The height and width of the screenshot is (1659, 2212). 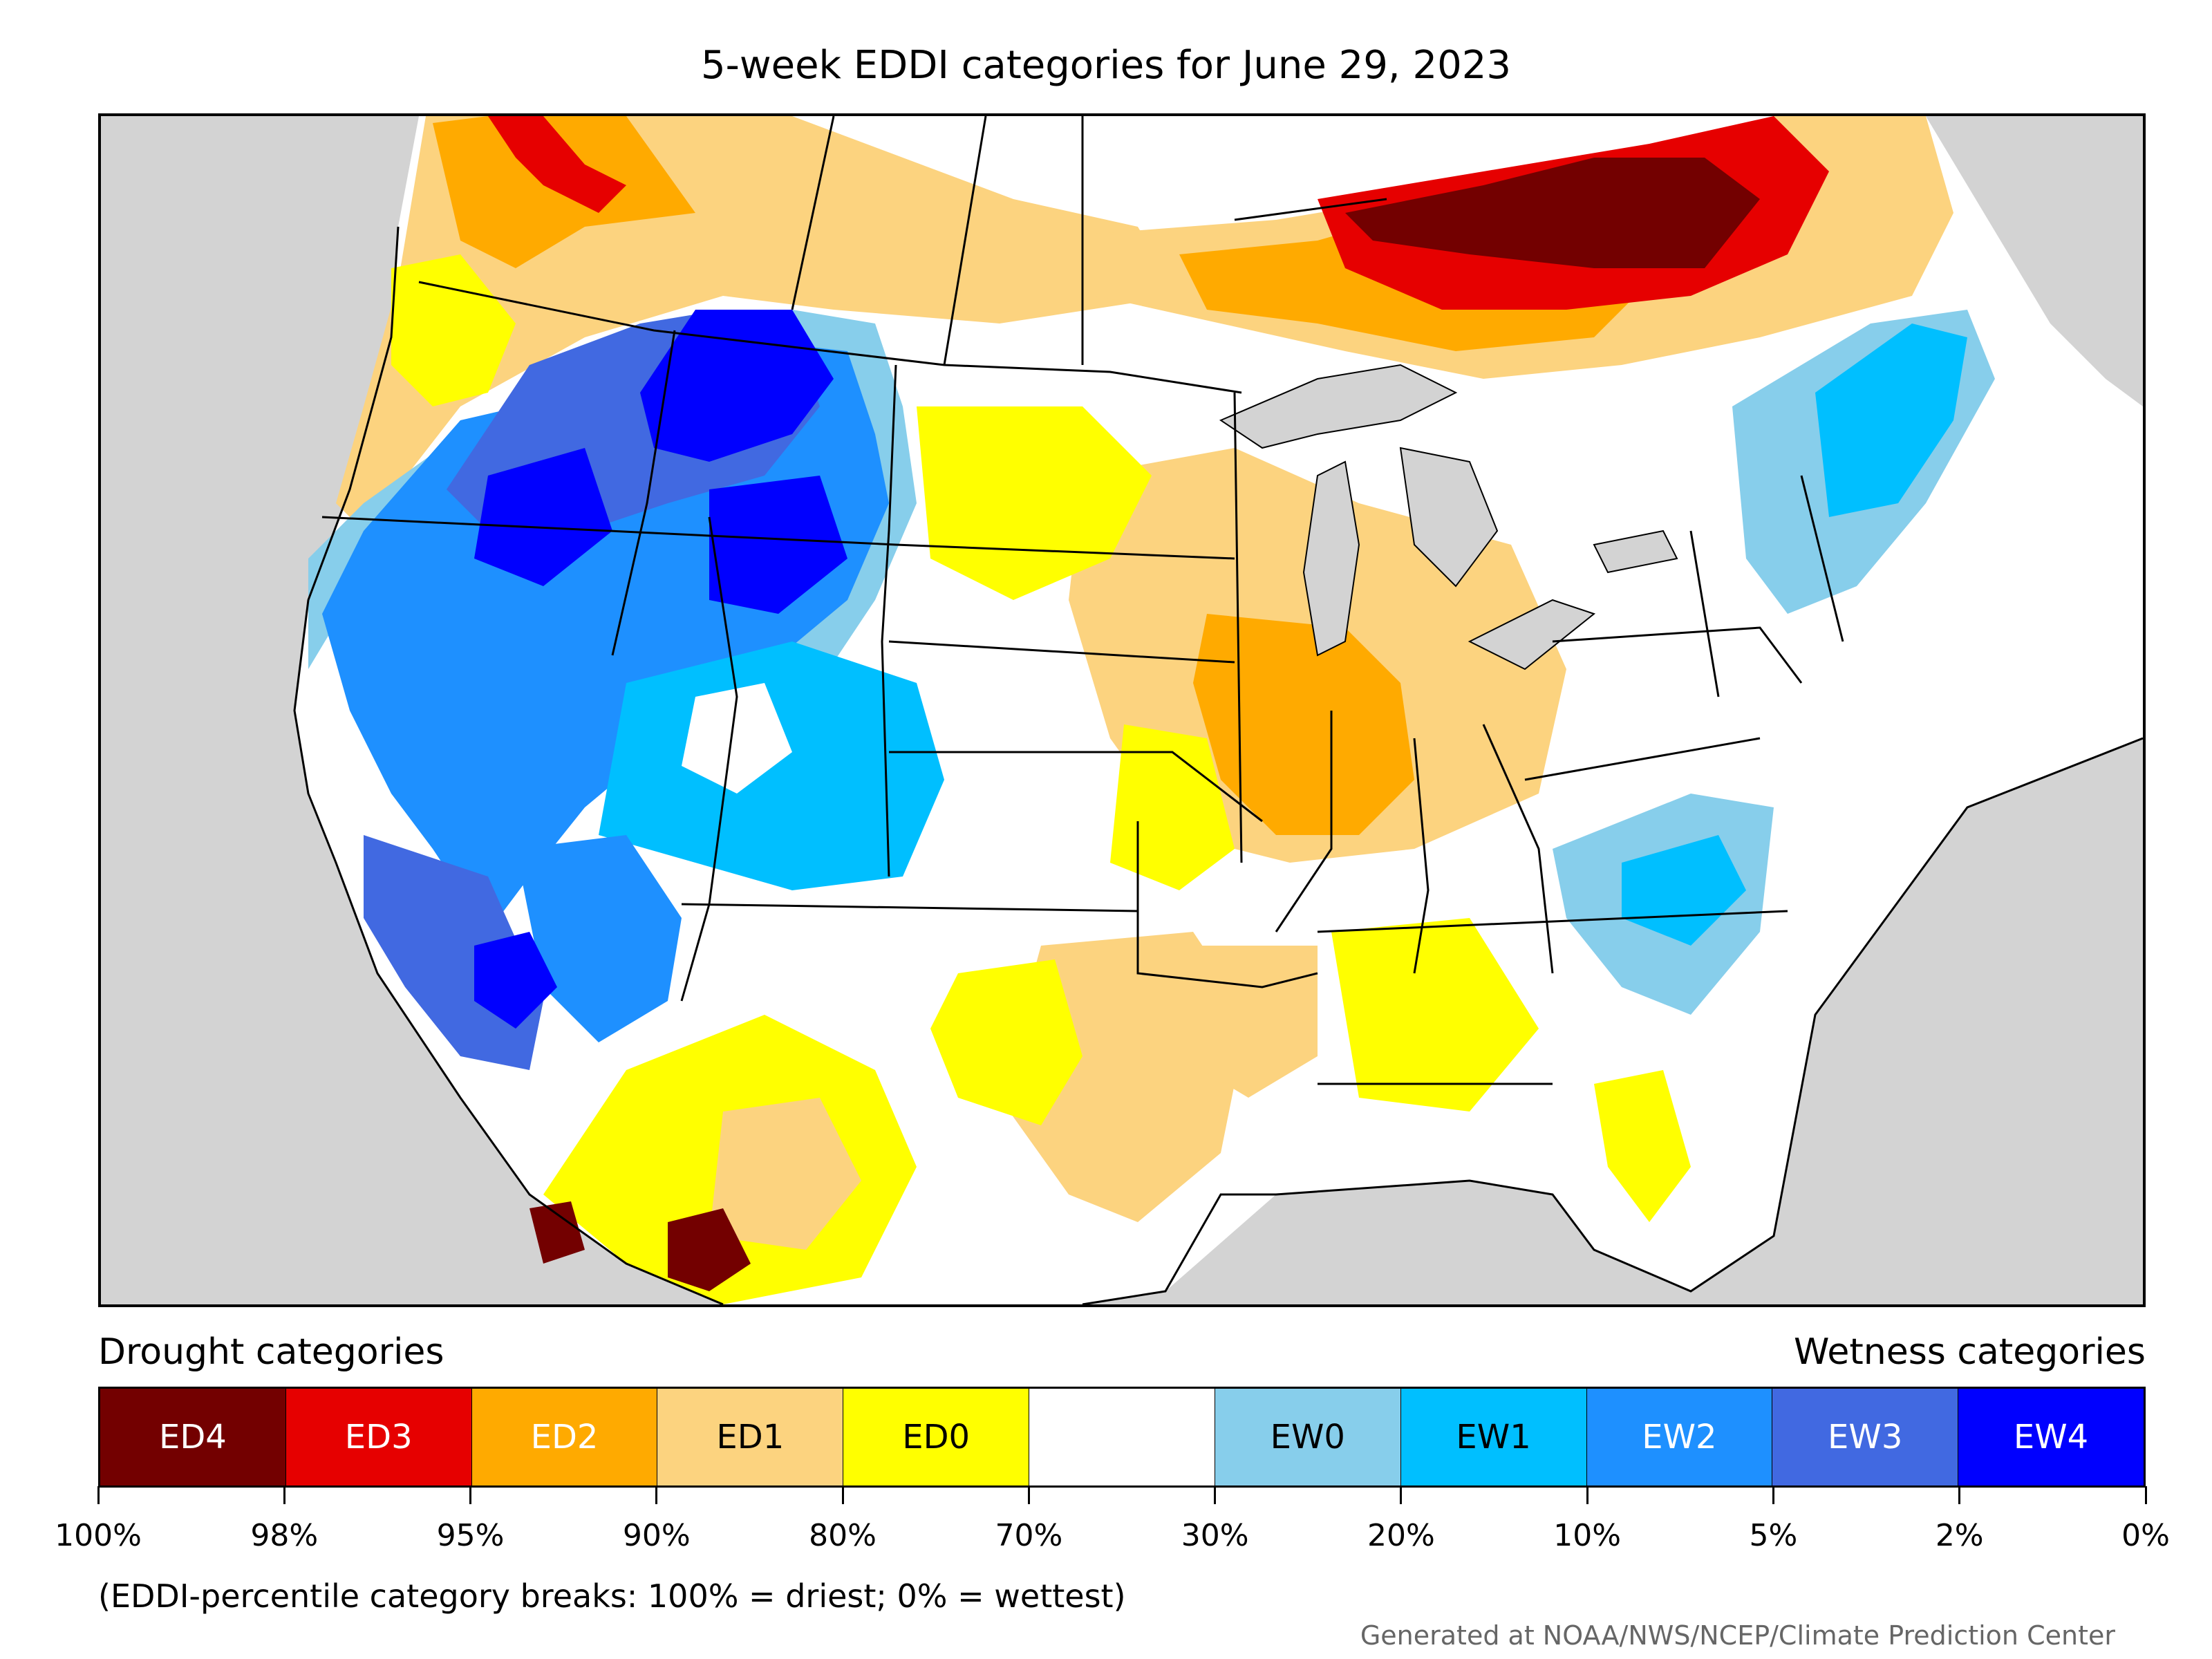 I want to click on region-florida, so click(x=1643, y=1146).